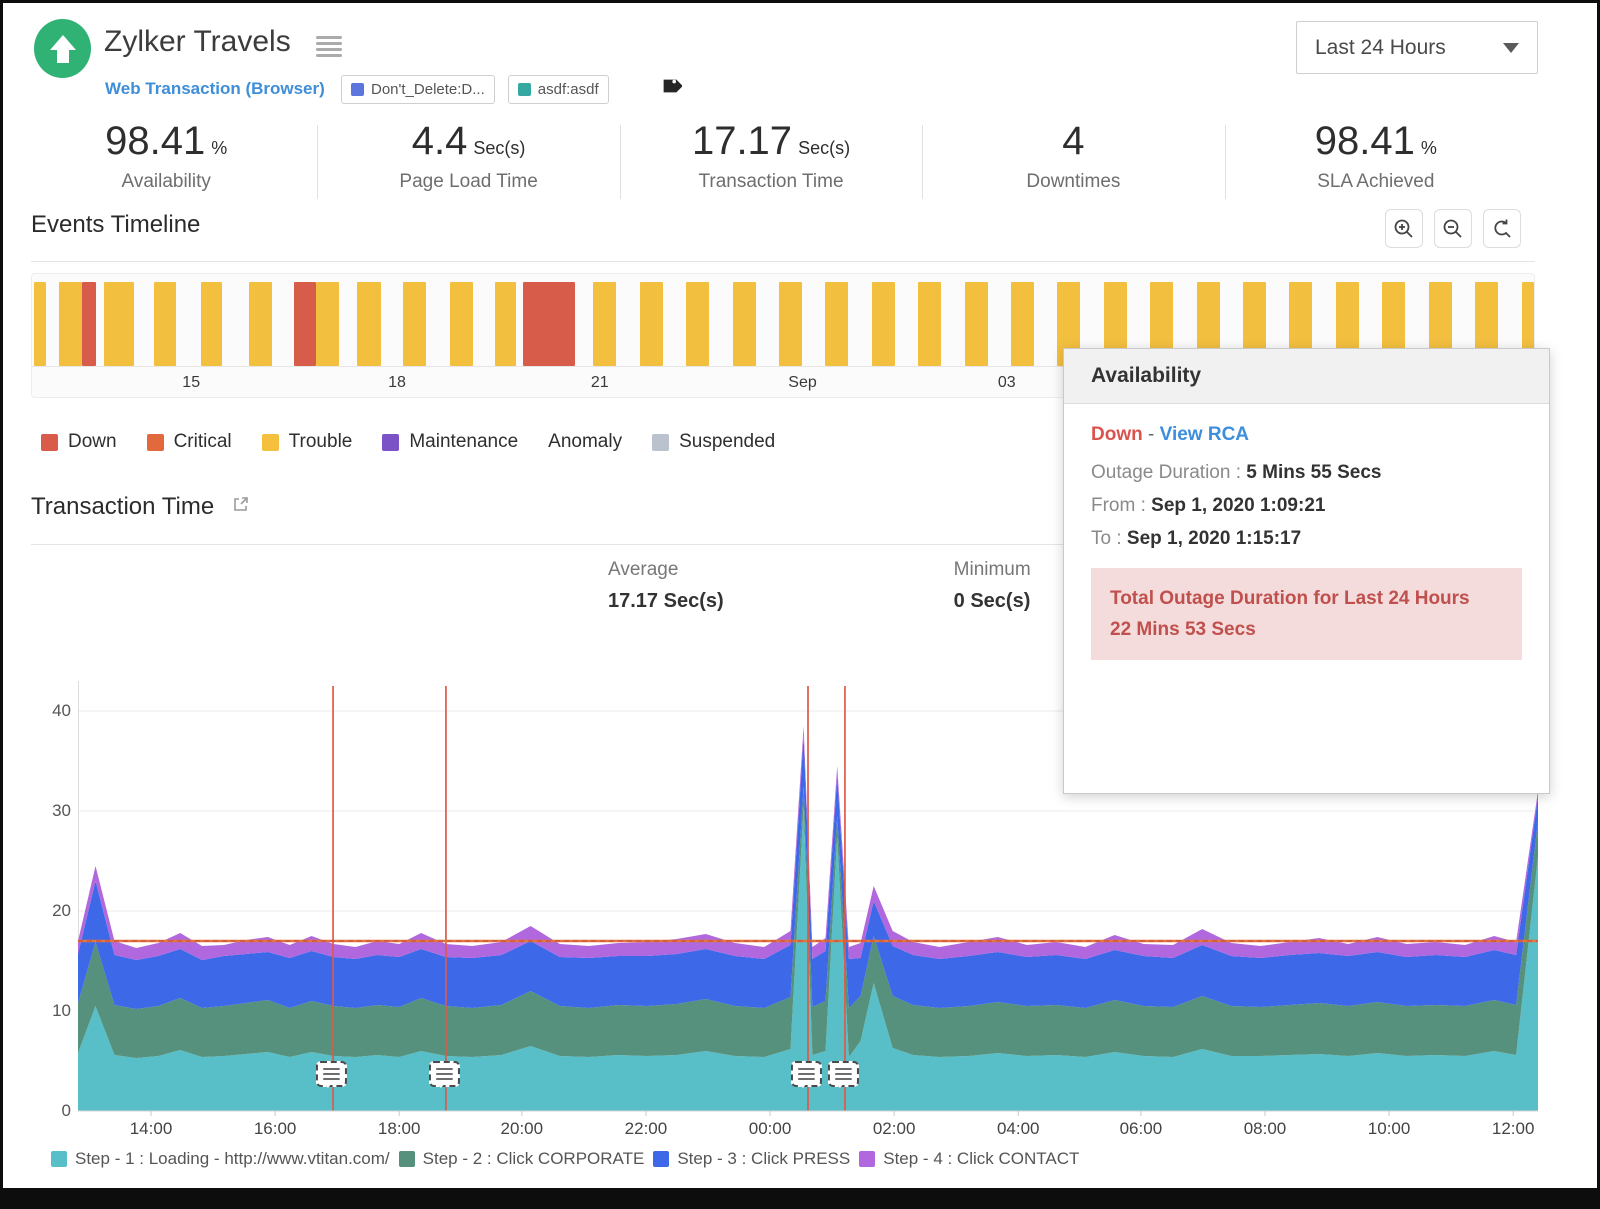 The width and height of the screenshot is (1600, 1209). What do you see at coordinates (1073, 181) in the screenshot?
I see `kpi-label: Downtimes` at bounding box center [1073, 181].